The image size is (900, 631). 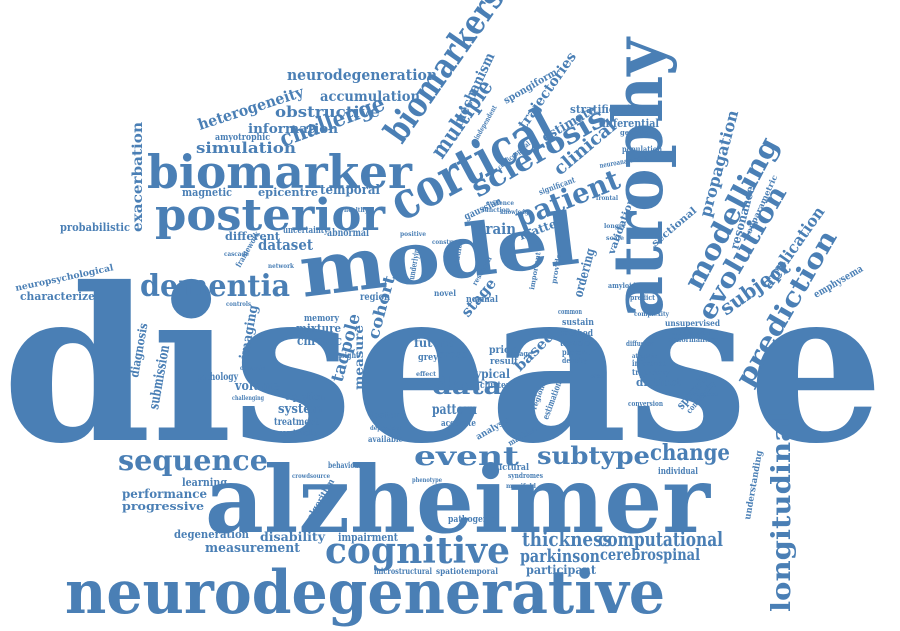 What do you see at coordinates (138, 177) in the screenshot?
I see `word-exacerbation: exacerbation` at bounding box center [138, 177].